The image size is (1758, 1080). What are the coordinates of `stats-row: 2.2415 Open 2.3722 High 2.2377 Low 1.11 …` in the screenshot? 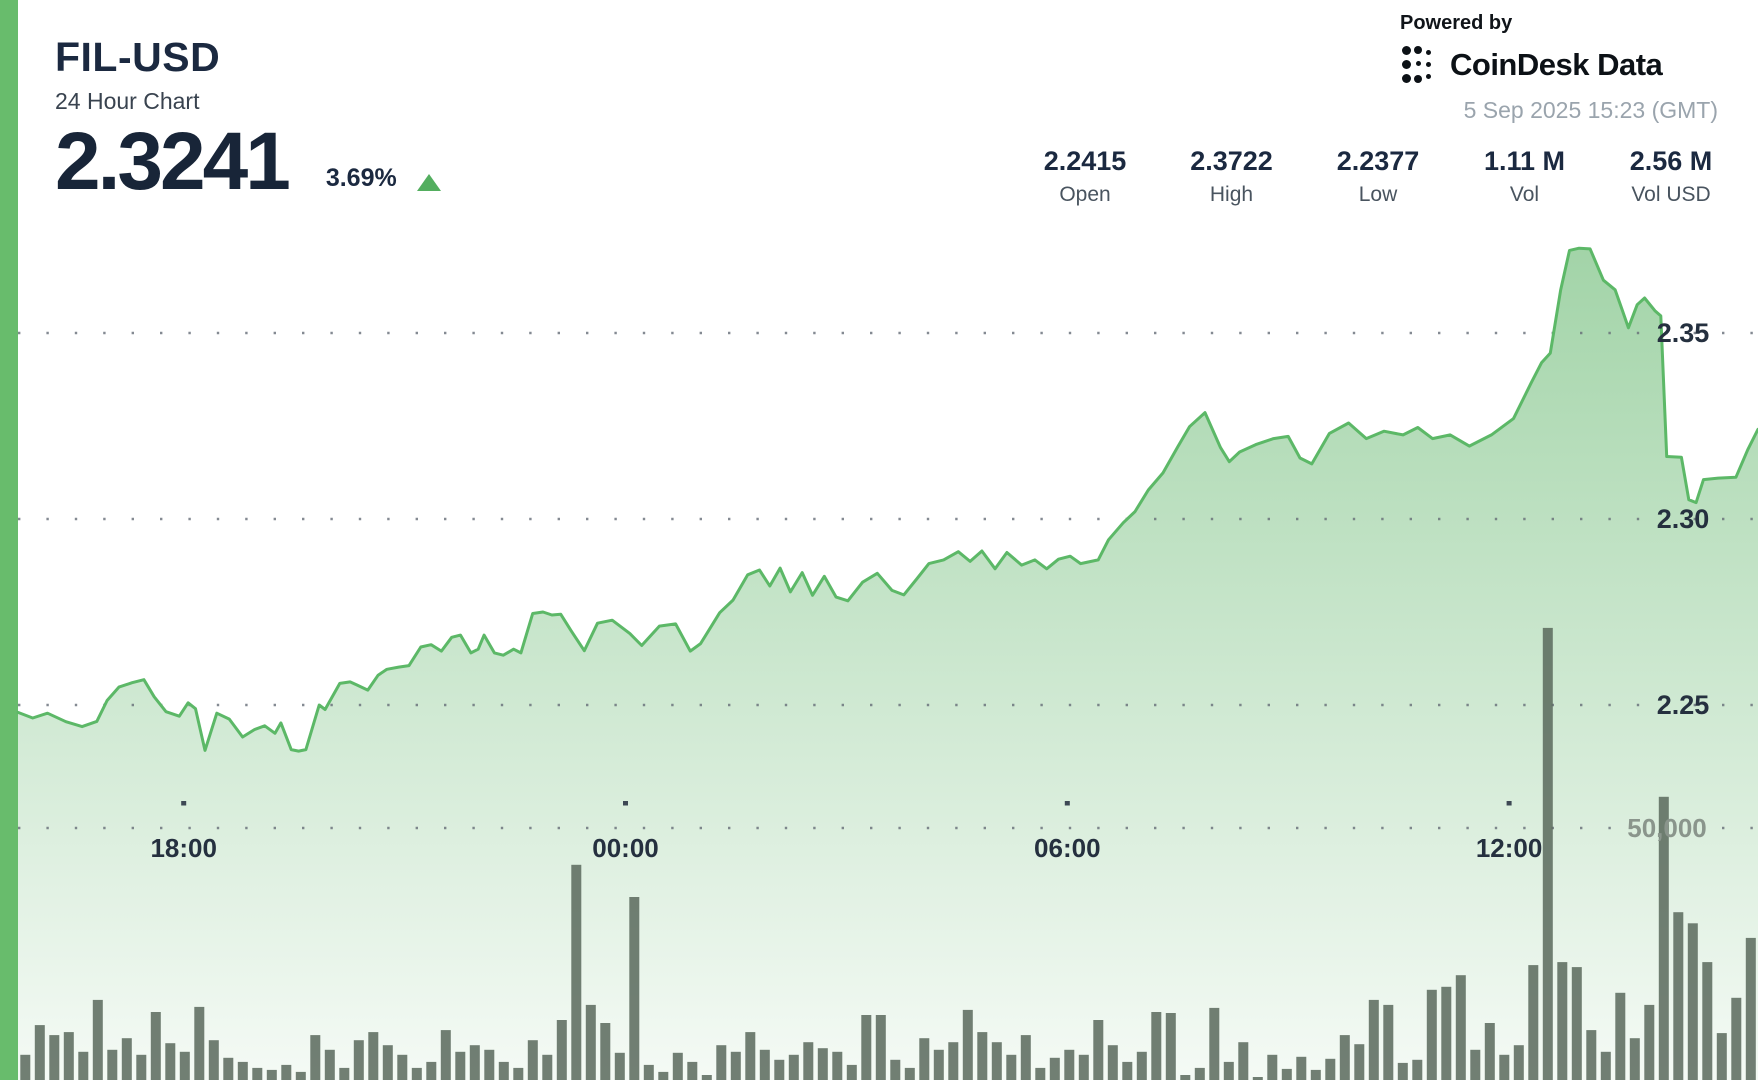 It's located at (1378, 176).